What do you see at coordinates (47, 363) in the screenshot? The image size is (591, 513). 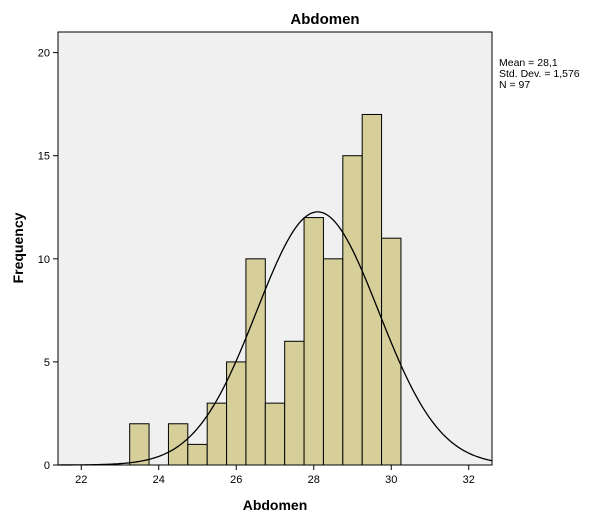 I see `y-tick-label-1: 5` at bounding box center [47, 363].